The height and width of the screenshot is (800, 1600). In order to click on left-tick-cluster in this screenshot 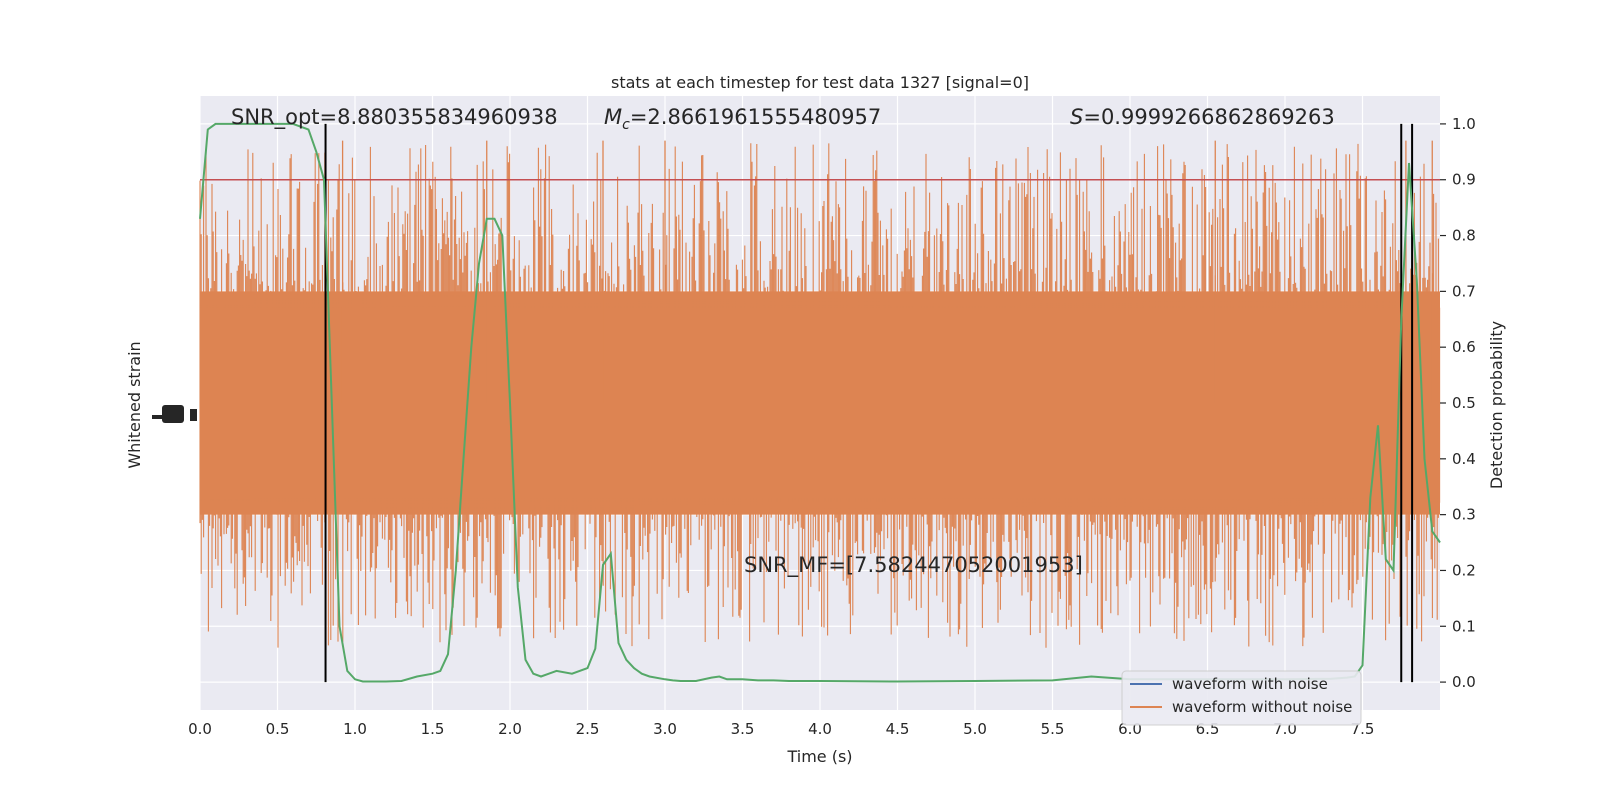, I will do `click(173, 414)`.